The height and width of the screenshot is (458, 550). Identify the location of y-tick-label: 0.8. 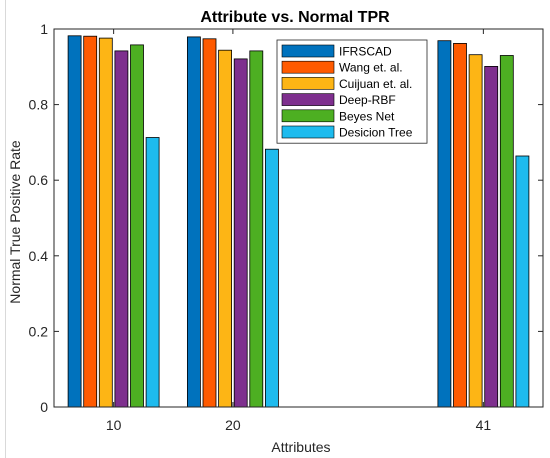
(39, 105).